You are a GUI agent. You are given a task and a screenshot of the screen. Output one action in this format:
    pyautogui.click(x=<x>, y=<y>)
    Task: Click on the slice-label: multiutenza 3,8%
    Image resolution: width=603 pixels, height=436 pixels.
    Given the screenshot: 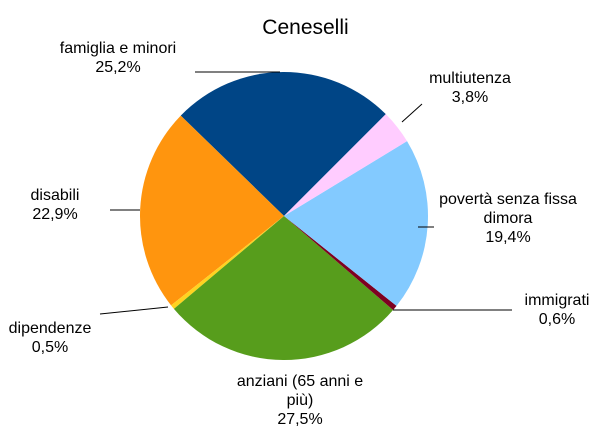 What is the action you would take?
    pyautogui.click(x=470, y=88)
    